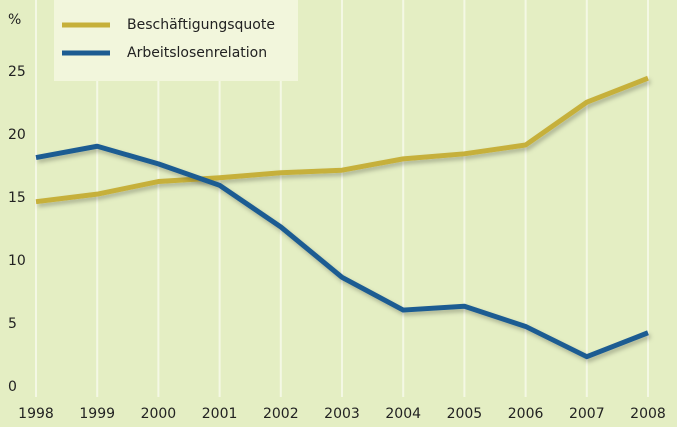 The width and height of the screenshot is (677, 427). What do you see at coordinates (17, 198) in the screenshot?
I see `y-tick-label: 15` at bounding box center [17, 198].